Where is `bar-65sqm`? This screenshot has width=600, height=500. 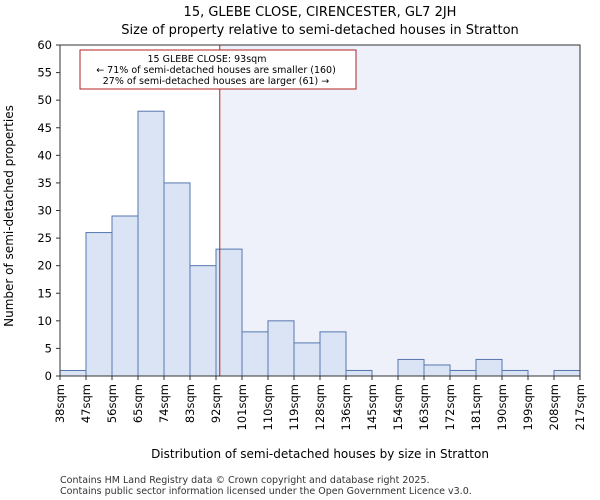 bar-65sqm is located at coordinates (151, 243).